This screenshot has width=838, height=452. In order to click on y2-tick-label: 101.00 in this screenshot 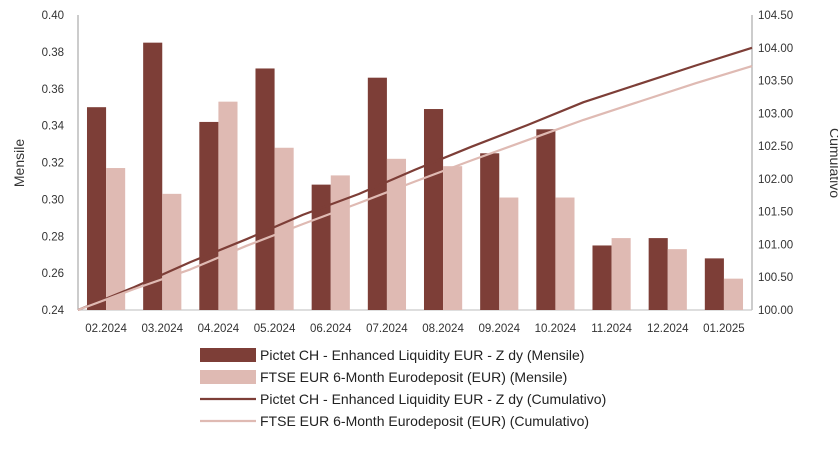, I will do `click(775, 245)`.